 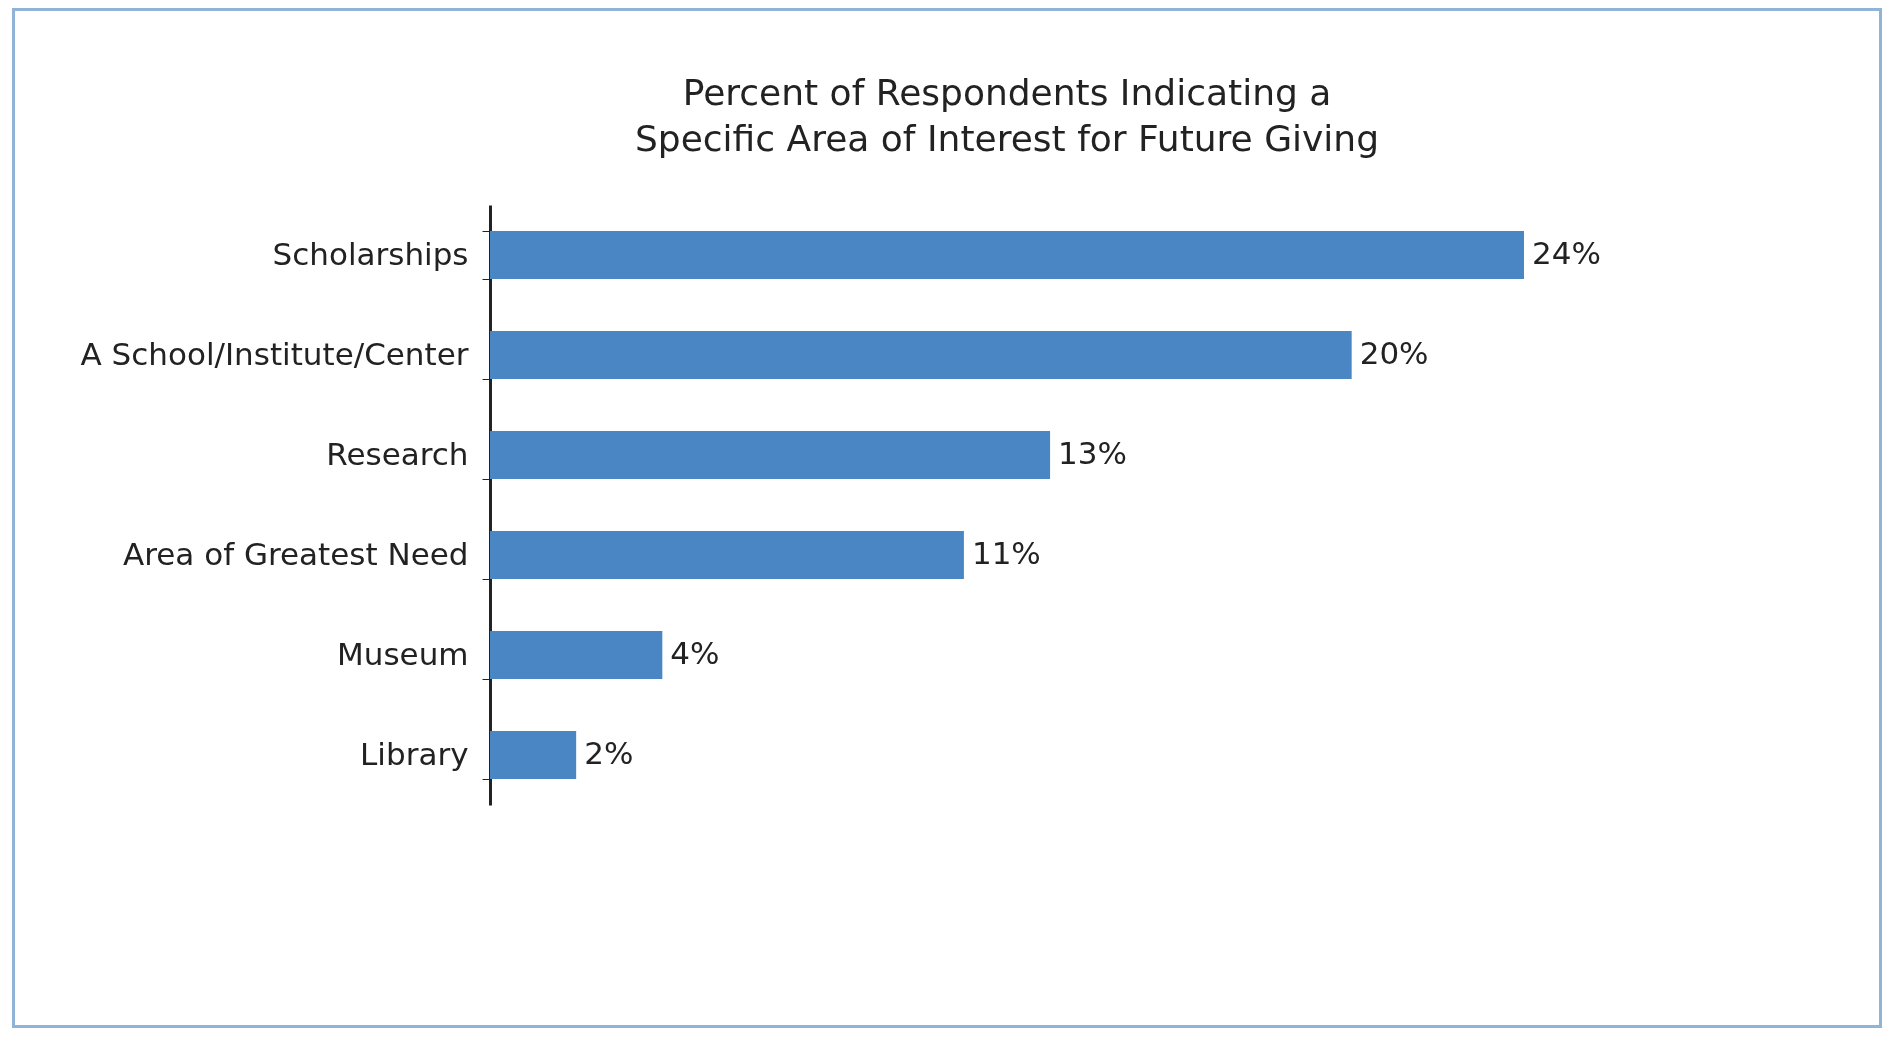 What do you see at coordinates (414, 753) in the screenshot?
I see `y-tick-label: Library` at bounding box center [414, 753].